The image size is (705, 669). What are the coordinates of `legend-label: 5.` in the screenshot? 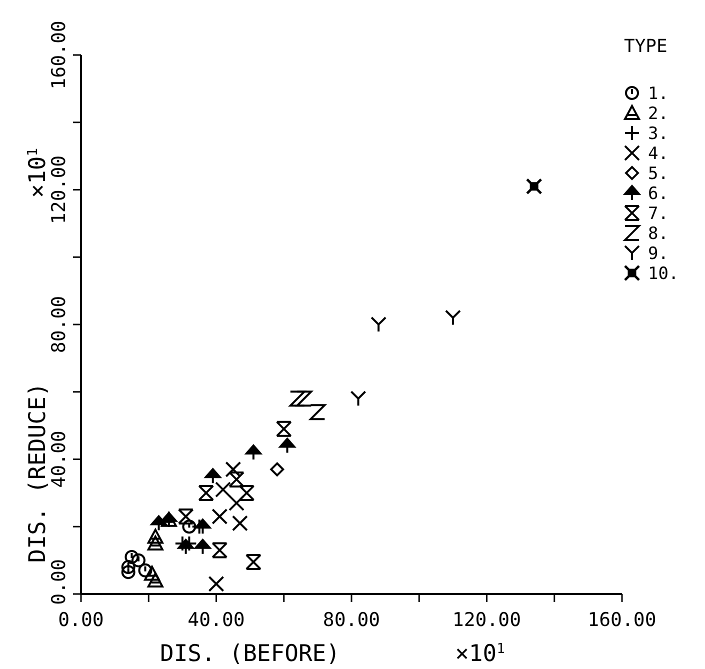 It's located at (658, 174).